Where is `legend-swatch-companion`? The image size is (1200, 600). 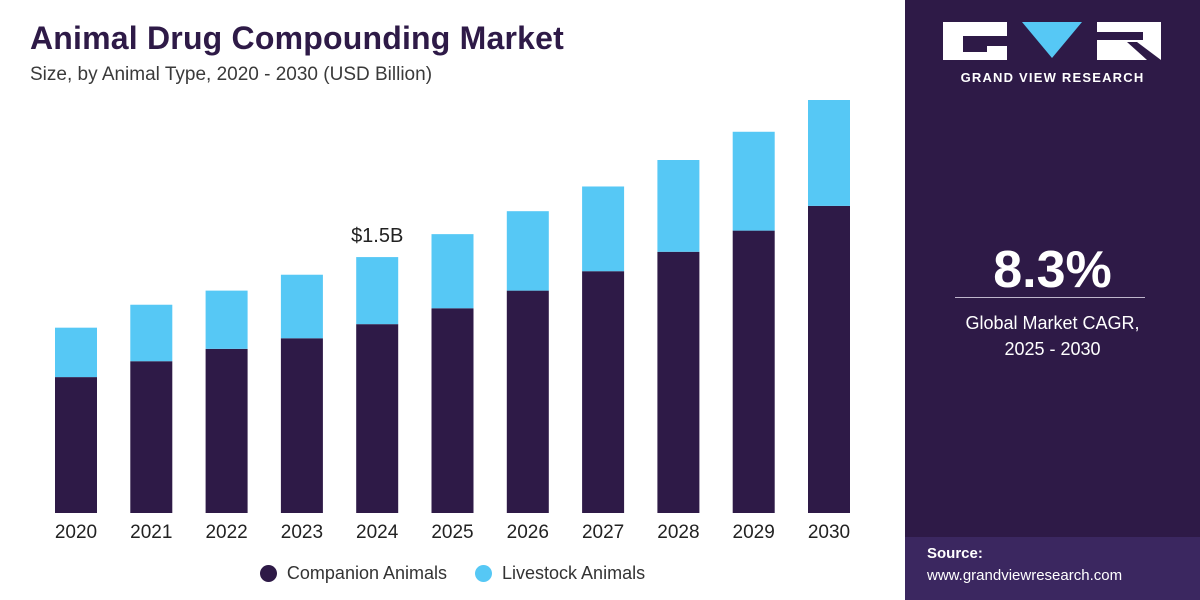 legend-swatch-companion is located at coordinates (268, 573).